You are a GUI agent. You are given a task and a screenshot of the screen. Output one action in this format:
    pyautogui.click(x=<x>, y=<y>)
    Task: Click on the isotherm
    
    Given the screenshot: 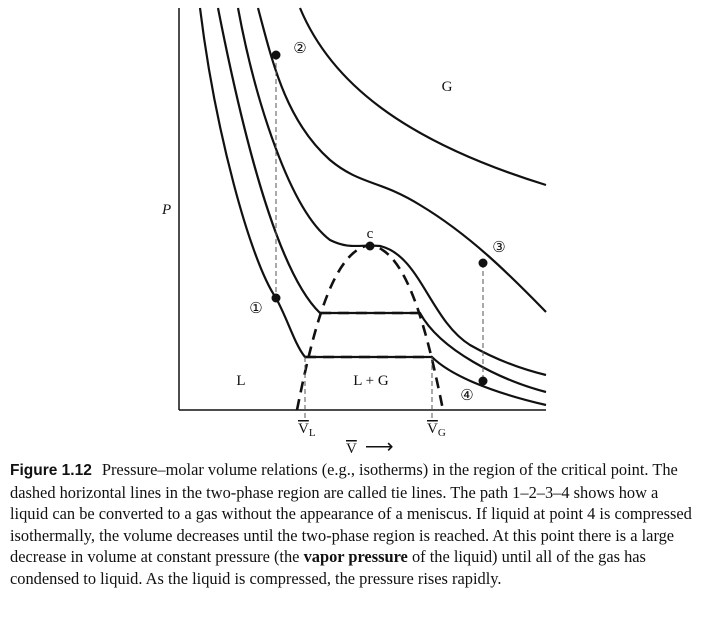 What is the action you would take?
    pyautogui.click(x=422, y=97)
    